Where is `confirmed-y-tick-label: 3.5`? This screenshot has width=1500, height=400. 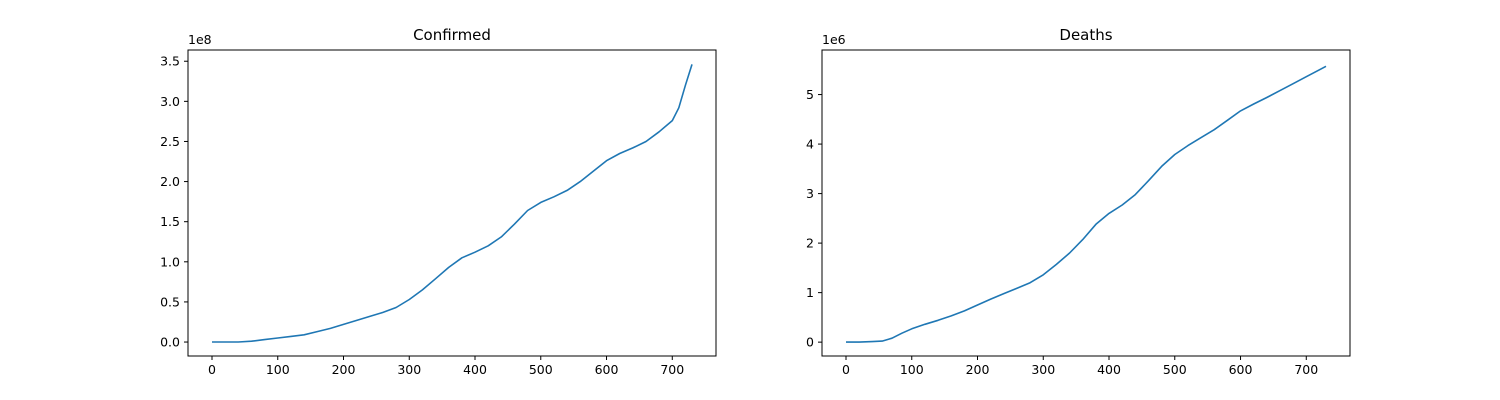 confirmed-y-tick-label: 3.5 is located at coordinates (170, 61).